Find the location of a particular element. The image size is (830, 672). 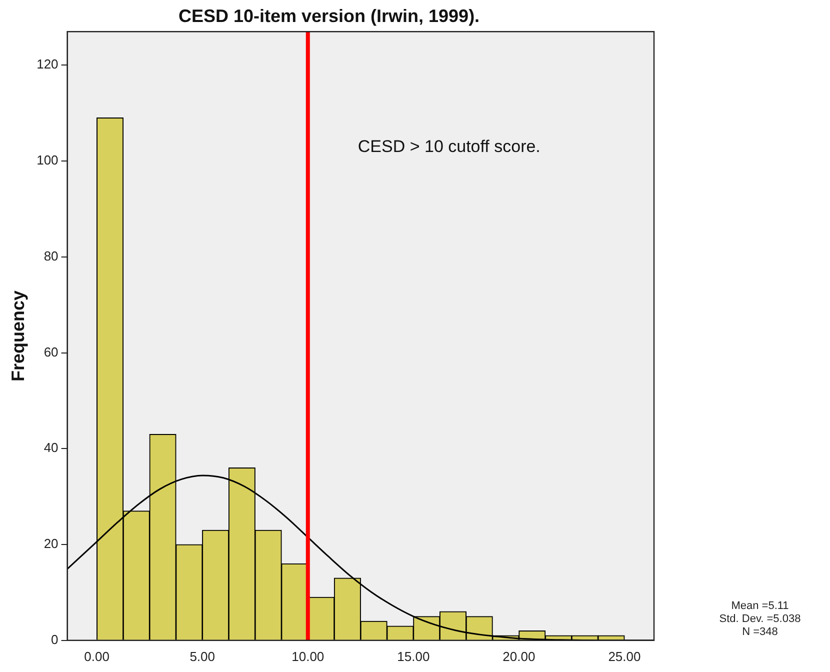

text: Std. Dev. =5.038 is located at coordinates (760, 619).